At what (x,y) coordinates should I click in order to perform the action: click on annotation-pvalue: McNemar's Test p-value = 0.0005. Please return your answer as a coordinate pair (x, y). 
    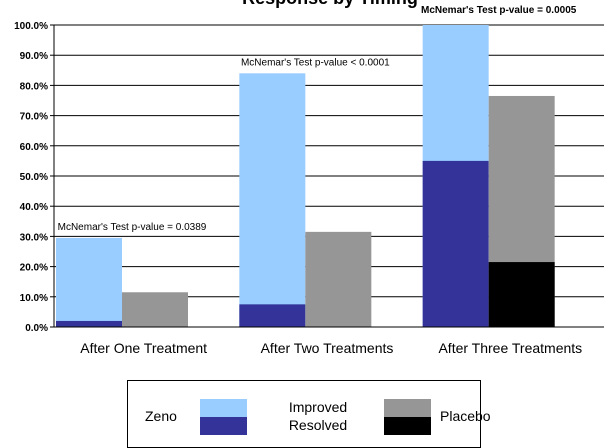
    Looking at the image, I should click on (499, 10).